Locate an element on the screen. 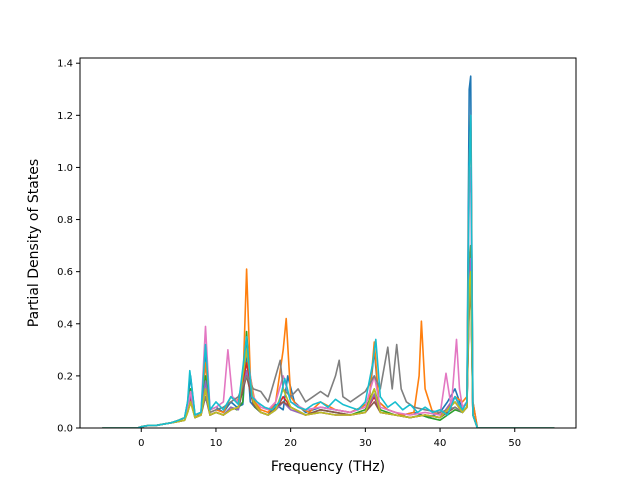  y-tick-label: 0.6 is located at coordinates (65, 272).